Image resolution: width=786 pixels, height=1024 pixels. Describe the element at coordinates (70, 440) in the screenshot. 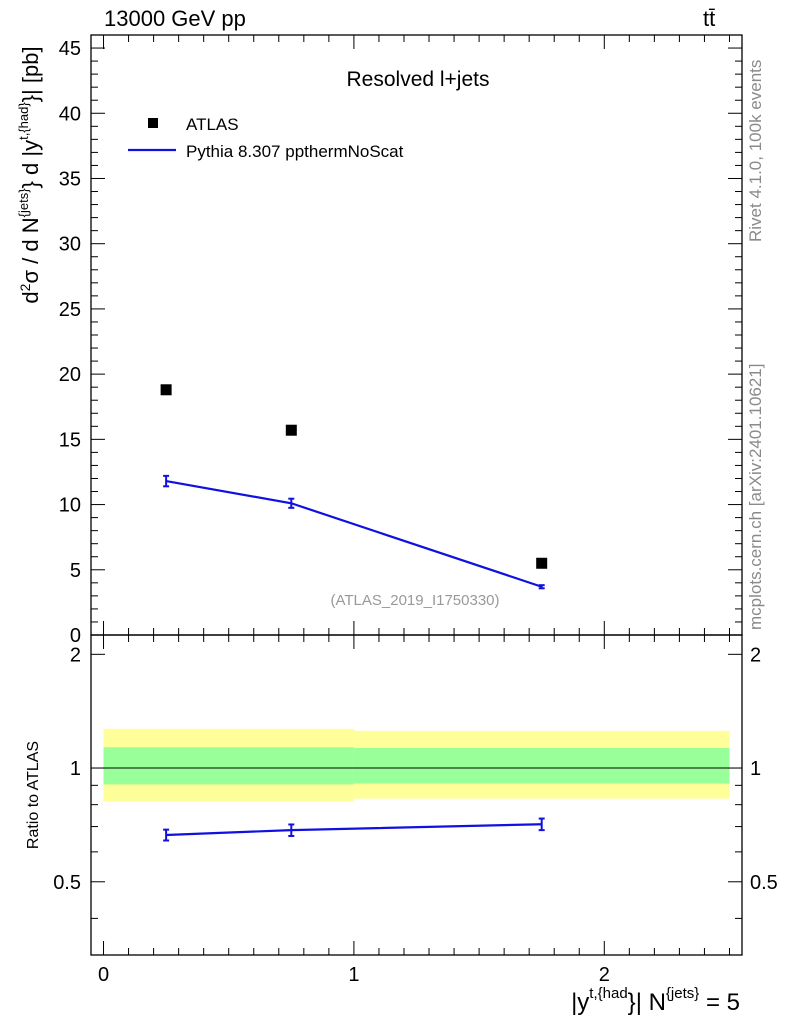

I see `y-tick-label: 15` at that location.